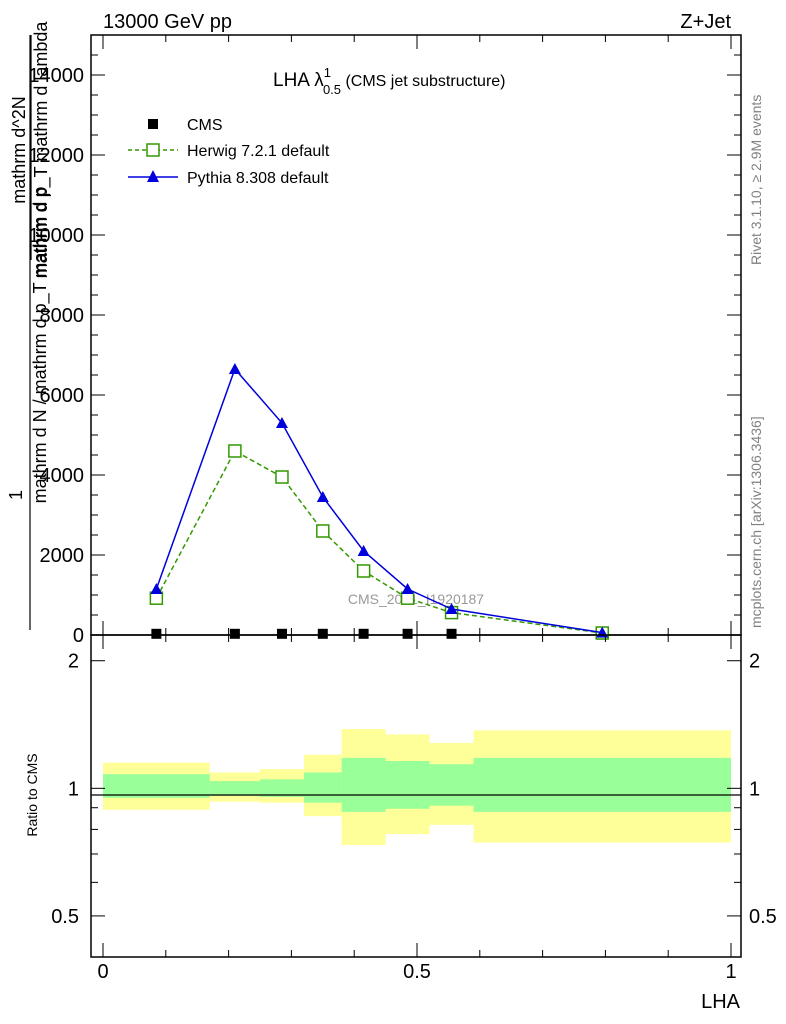 The height and width of the screenshot is (1024, 786). I want to click on ratio-ylabel: Ratio to CMS, so click(32, 794).